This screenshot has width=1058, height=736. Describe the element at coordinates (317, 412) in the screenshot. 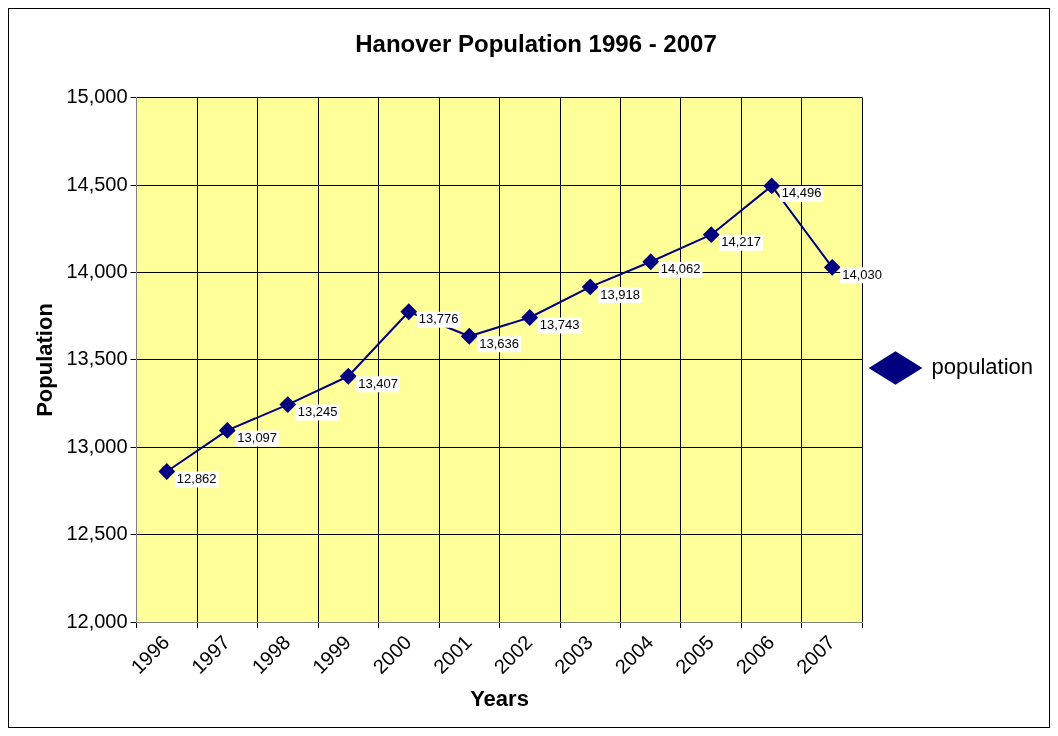

I see `data-label: 13,245` at that location.